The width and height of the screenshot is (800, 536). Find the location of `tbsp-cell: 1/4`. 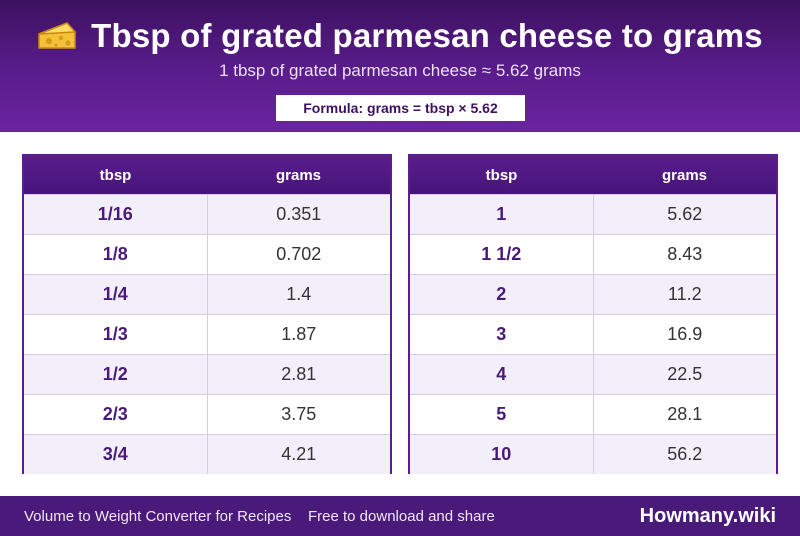

tbsp-cell: 1/4 is located at coordinates (116, 294).